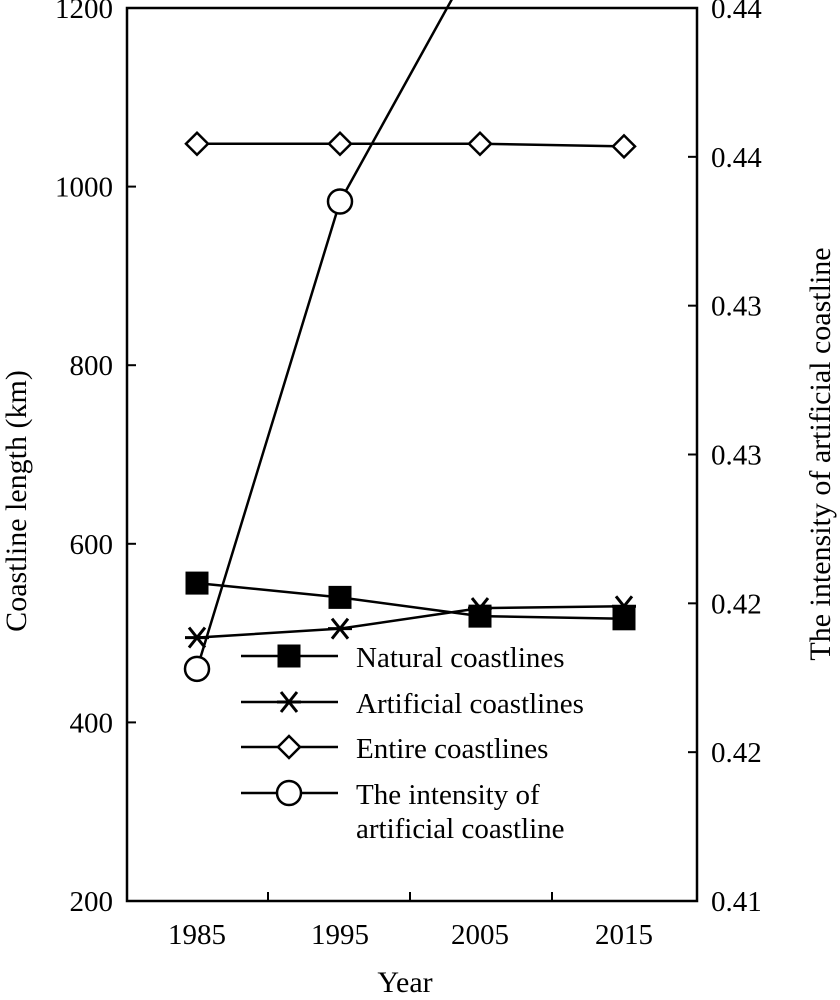 The width and height of the screenshot is (840, 1000). I want to click on x-tick-label: 2015, so click(624, 935).